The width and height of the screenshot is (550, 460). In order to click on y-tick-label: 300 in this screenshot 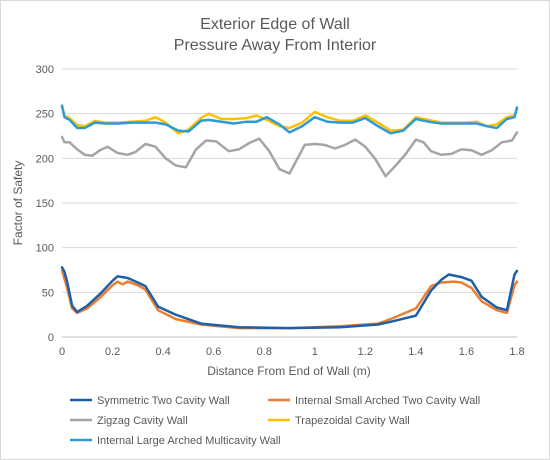, I will do `click(45, 70)`.